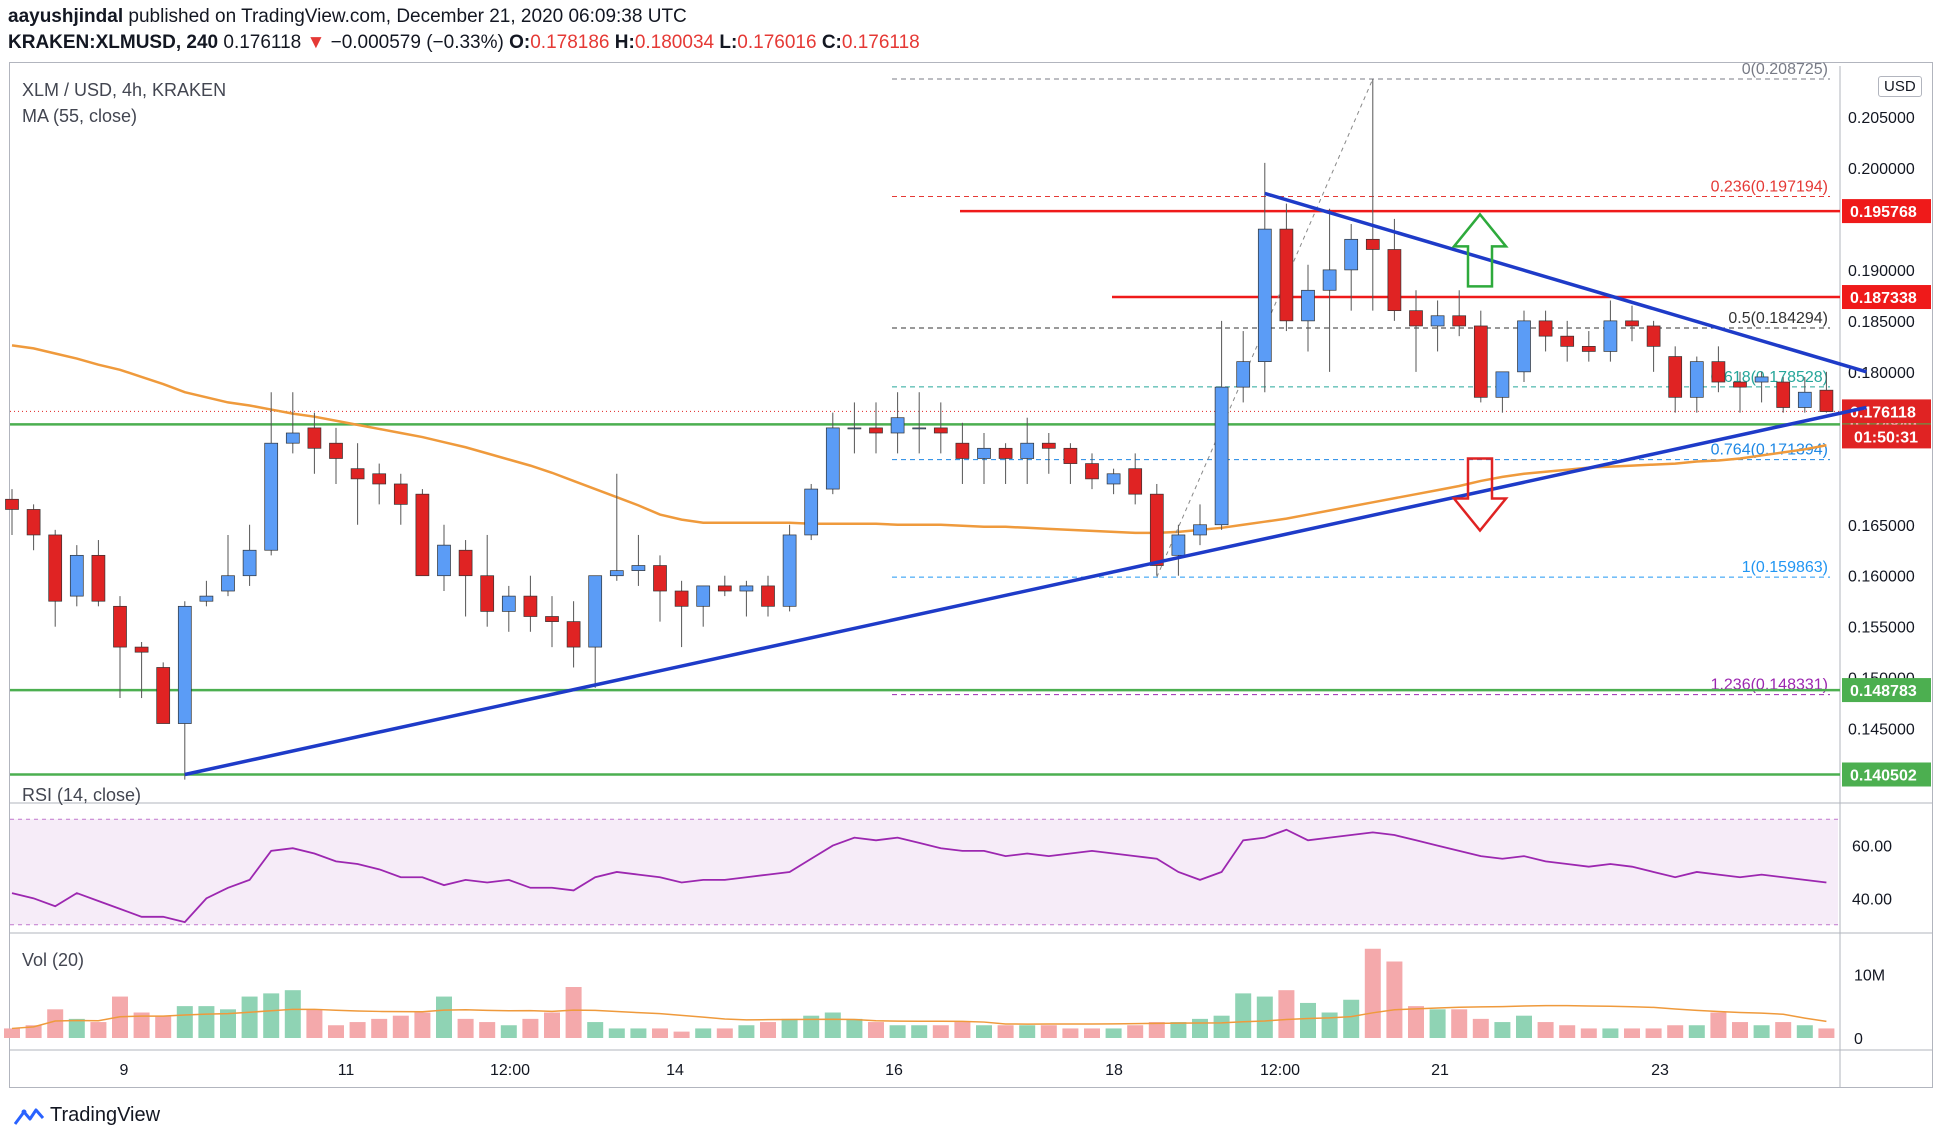 Image resolution: width=1942 pixels, height=1142 pixels. What do you see at coordinates (1660, 1070) in the screenshot?
I see `x-tick-label: 23` at bounding box center [1660, 1070].